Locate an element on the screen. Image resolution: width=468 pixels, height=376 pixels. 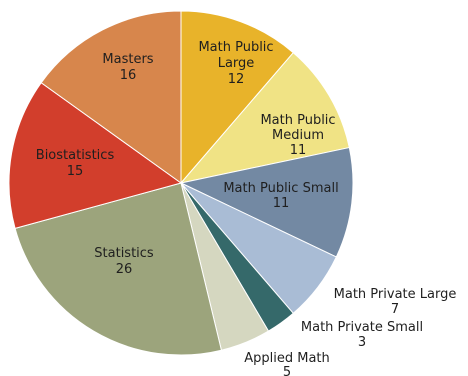
pie-slice-masters is located at coordinates (111, 97).